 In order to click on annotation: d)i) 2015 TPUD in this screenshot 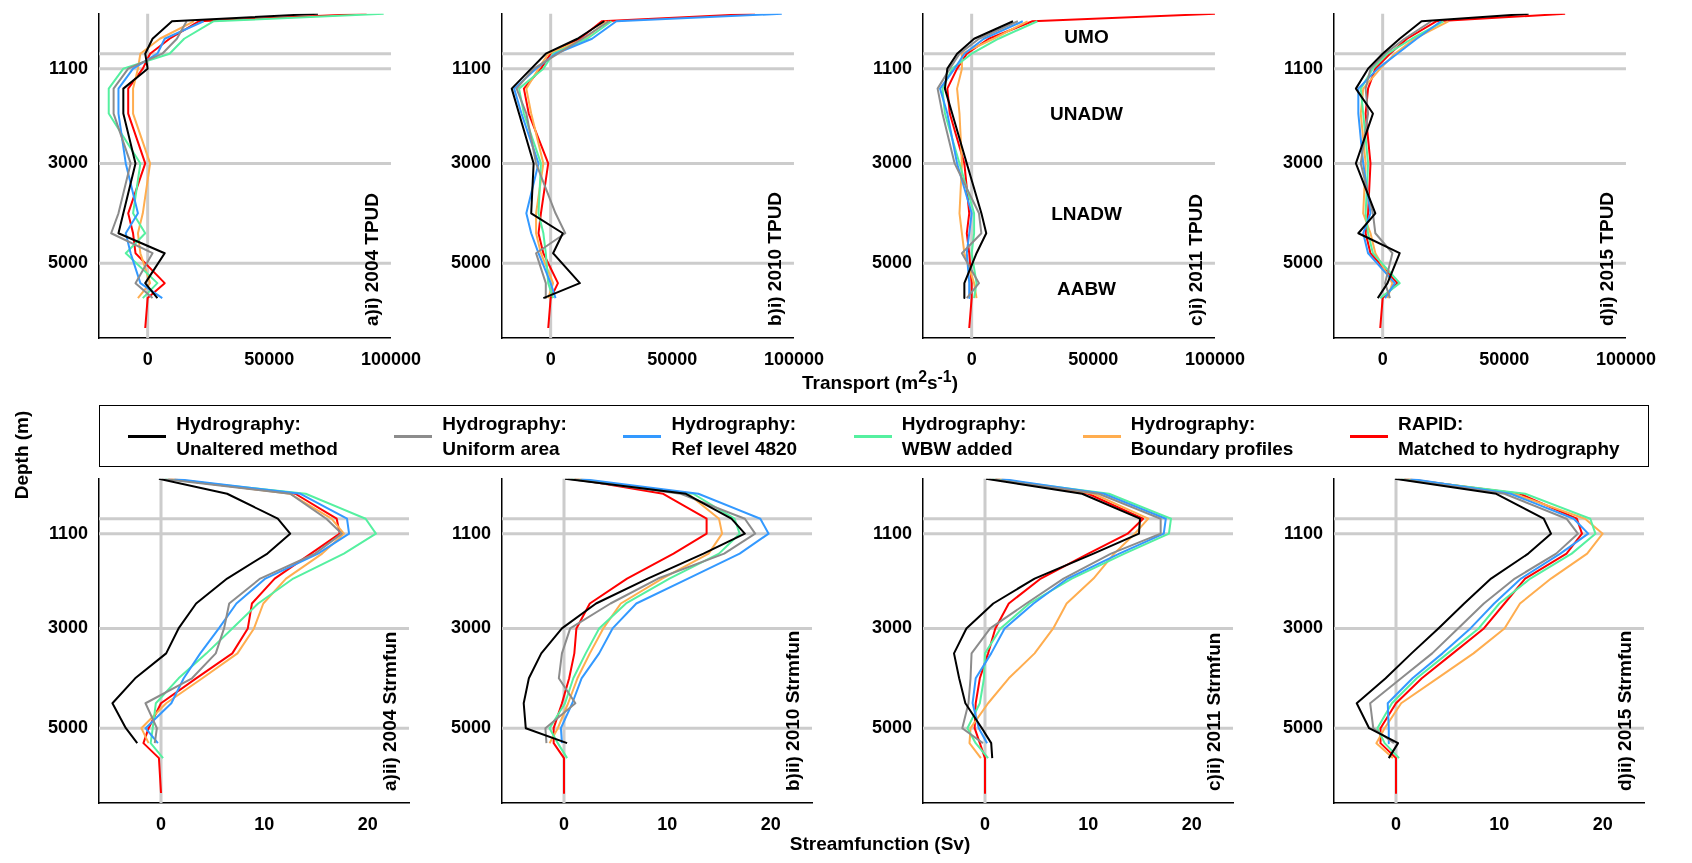, I will do `click(1607, 258)`.